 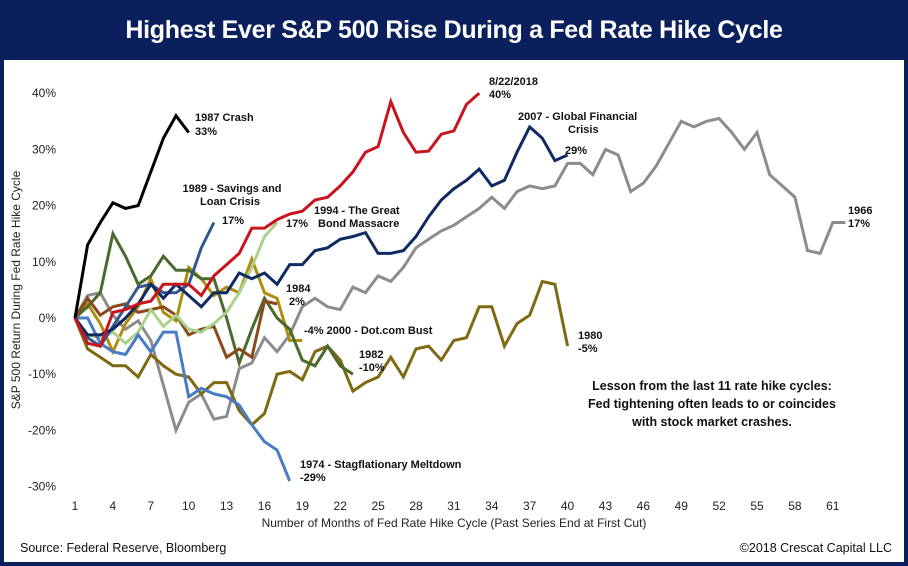 What do you see at coordinates (42, 487) in the screenshot?
I see `y-tick-label: -30%` at bounding box center [42, 487].